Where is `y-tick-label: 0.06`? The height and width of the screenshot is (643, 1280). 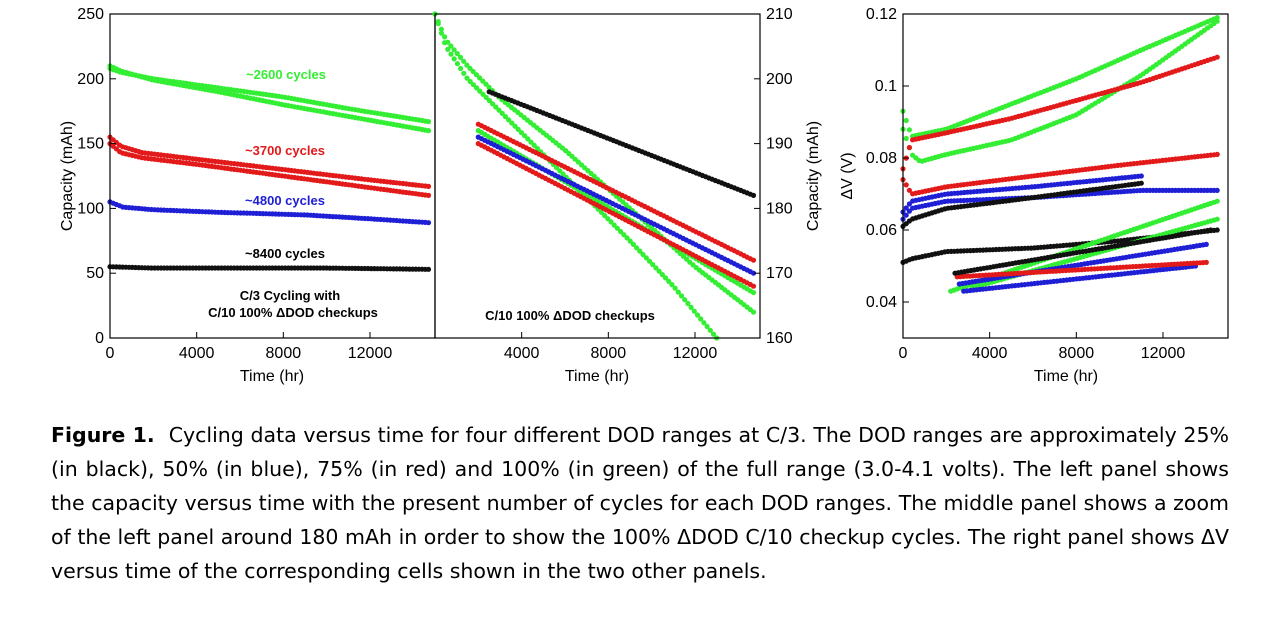 y-tick-label: 0.06 is located at coordinates (881, 230).